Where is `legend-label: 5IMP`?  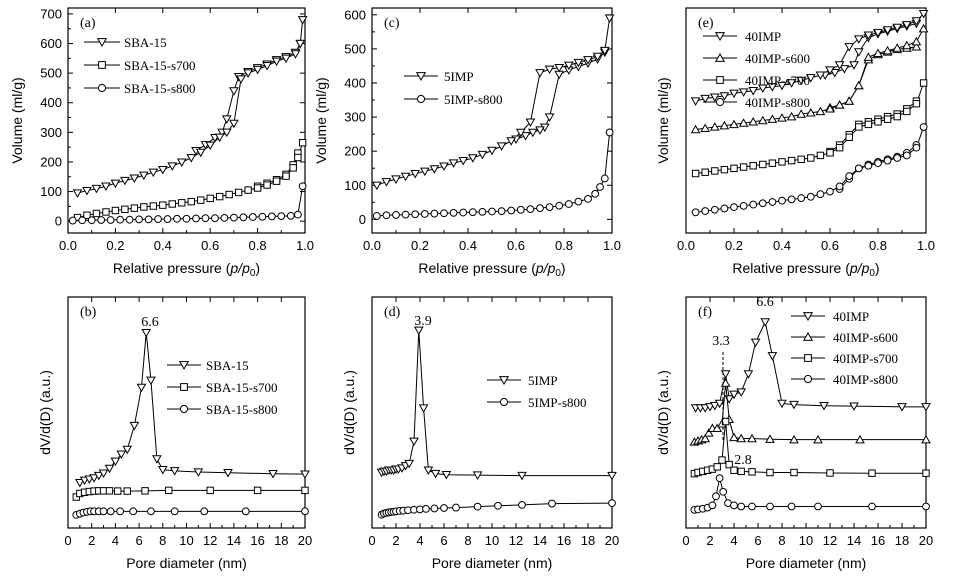
legend-label: 5IMP is located at coordinates (459, 76).